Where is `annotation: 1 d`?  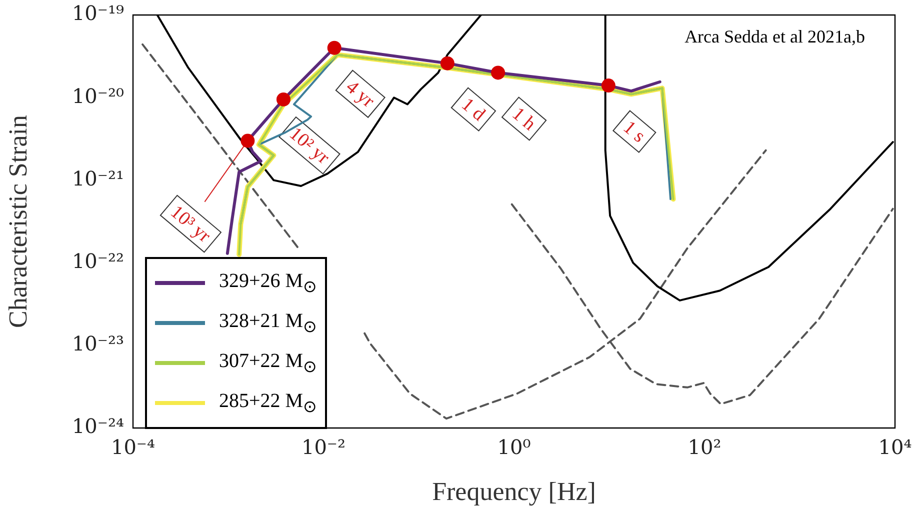
annotation: 1 d is located at coordinates (473, 110).